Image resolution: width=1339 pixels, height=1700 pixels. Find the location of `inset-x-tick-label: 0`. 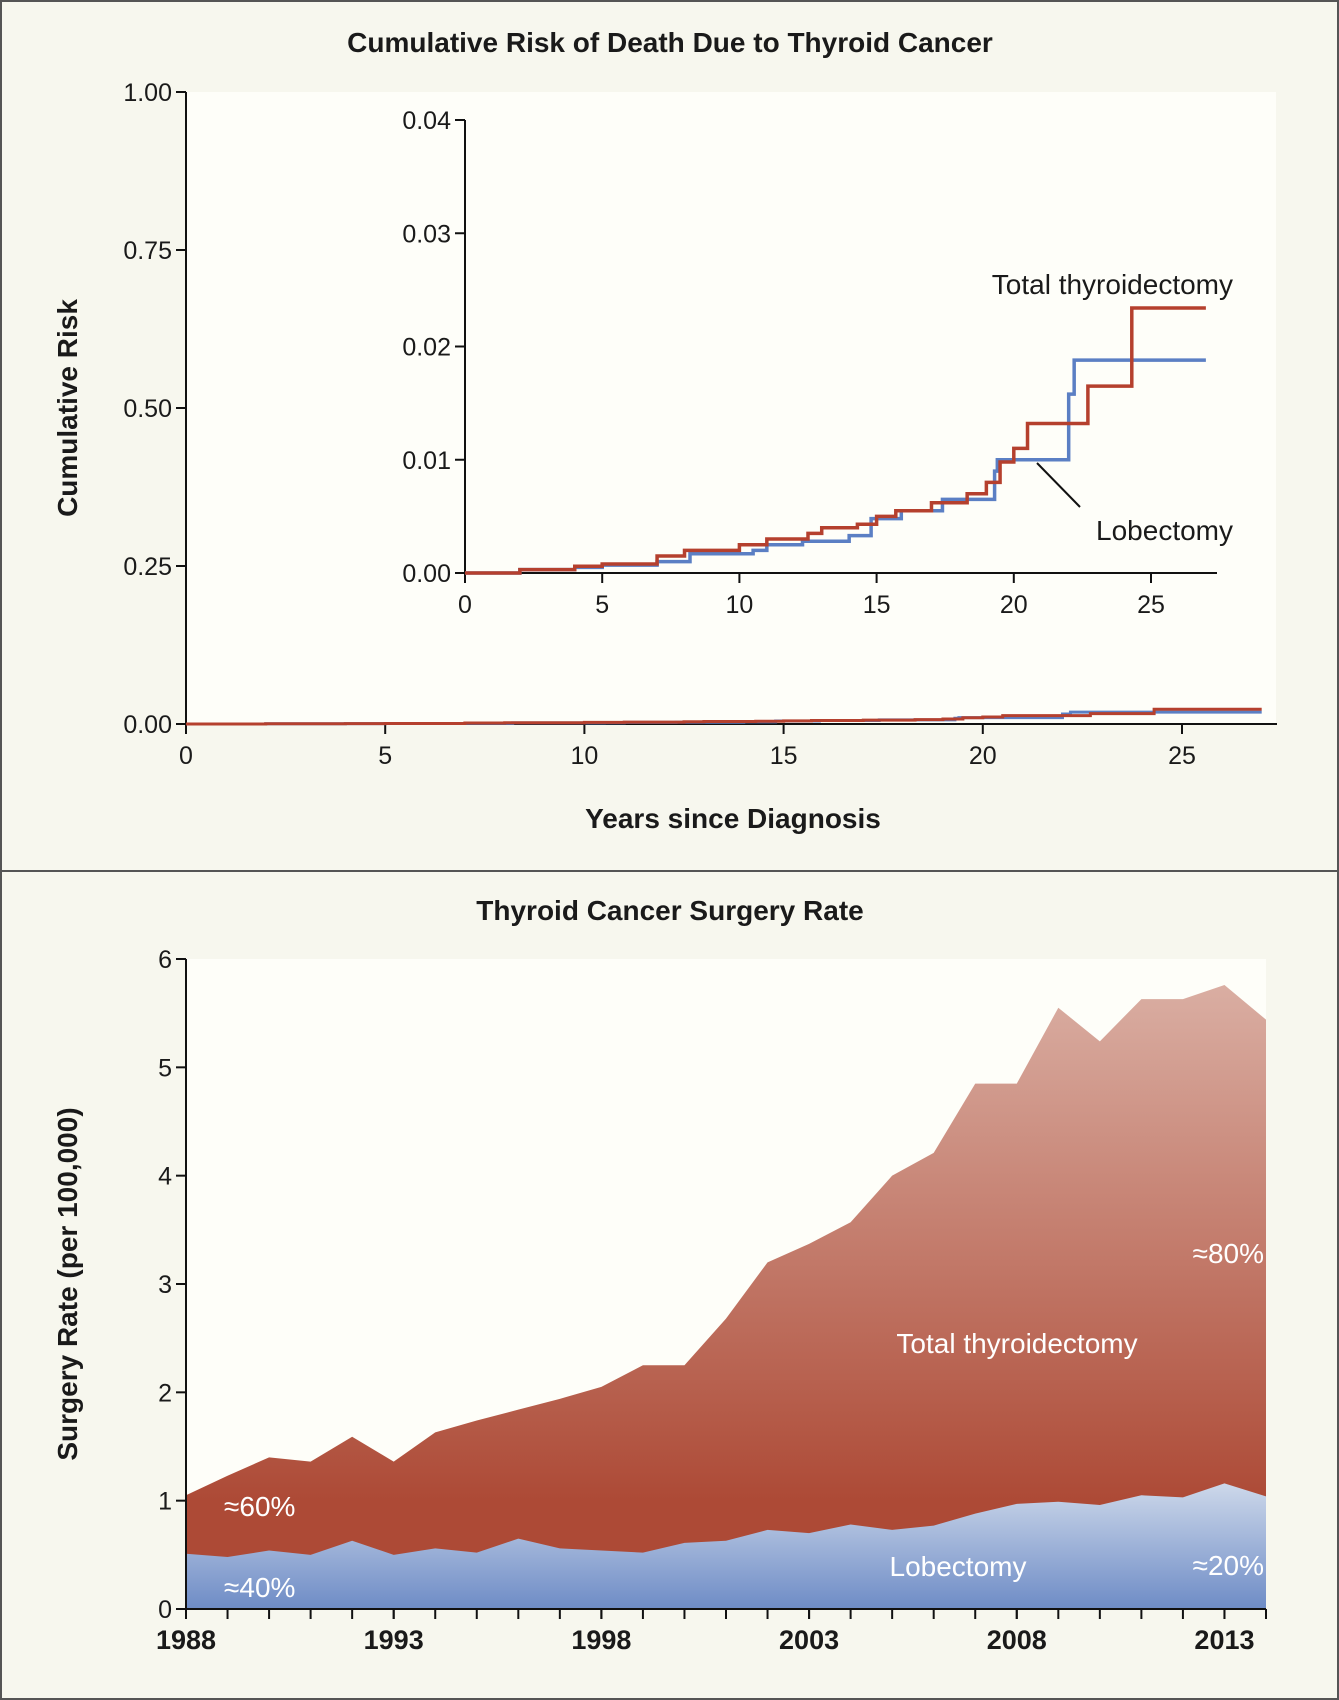

inset-x-tick-label: 0 is located at coordinates (465, 605).